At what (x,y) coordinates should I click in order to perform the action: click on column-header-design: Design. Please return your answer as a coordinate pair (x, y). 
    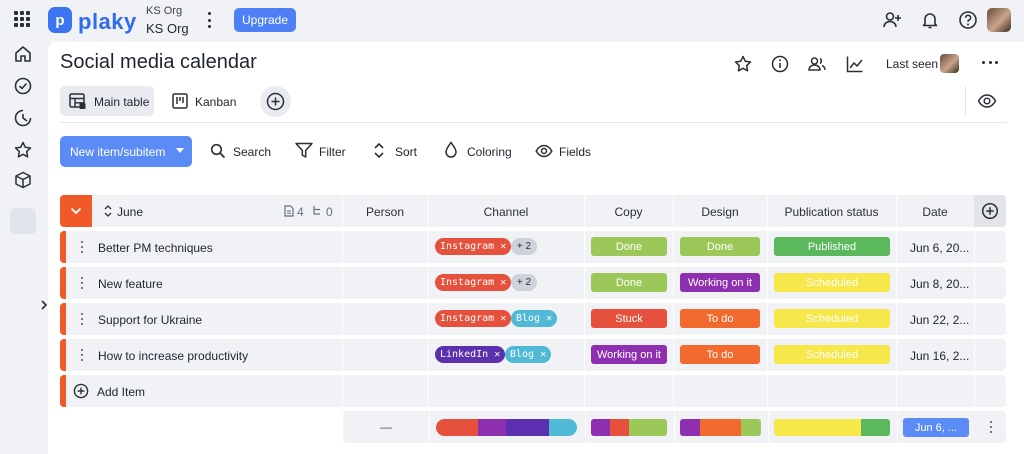
    Looking at the image, I should click on (720, 212).